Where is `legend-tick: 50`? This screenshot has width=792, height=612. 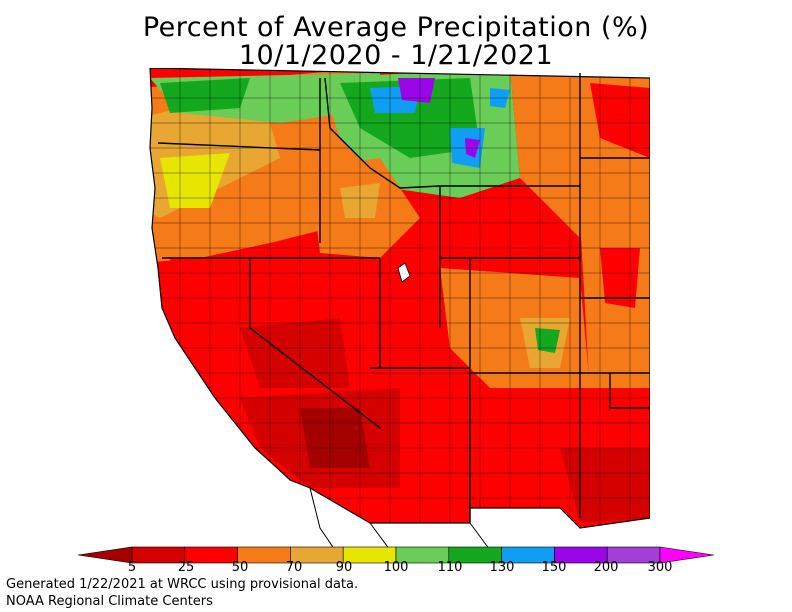
legend-tick: 50 is located at coordinates (240, 567).